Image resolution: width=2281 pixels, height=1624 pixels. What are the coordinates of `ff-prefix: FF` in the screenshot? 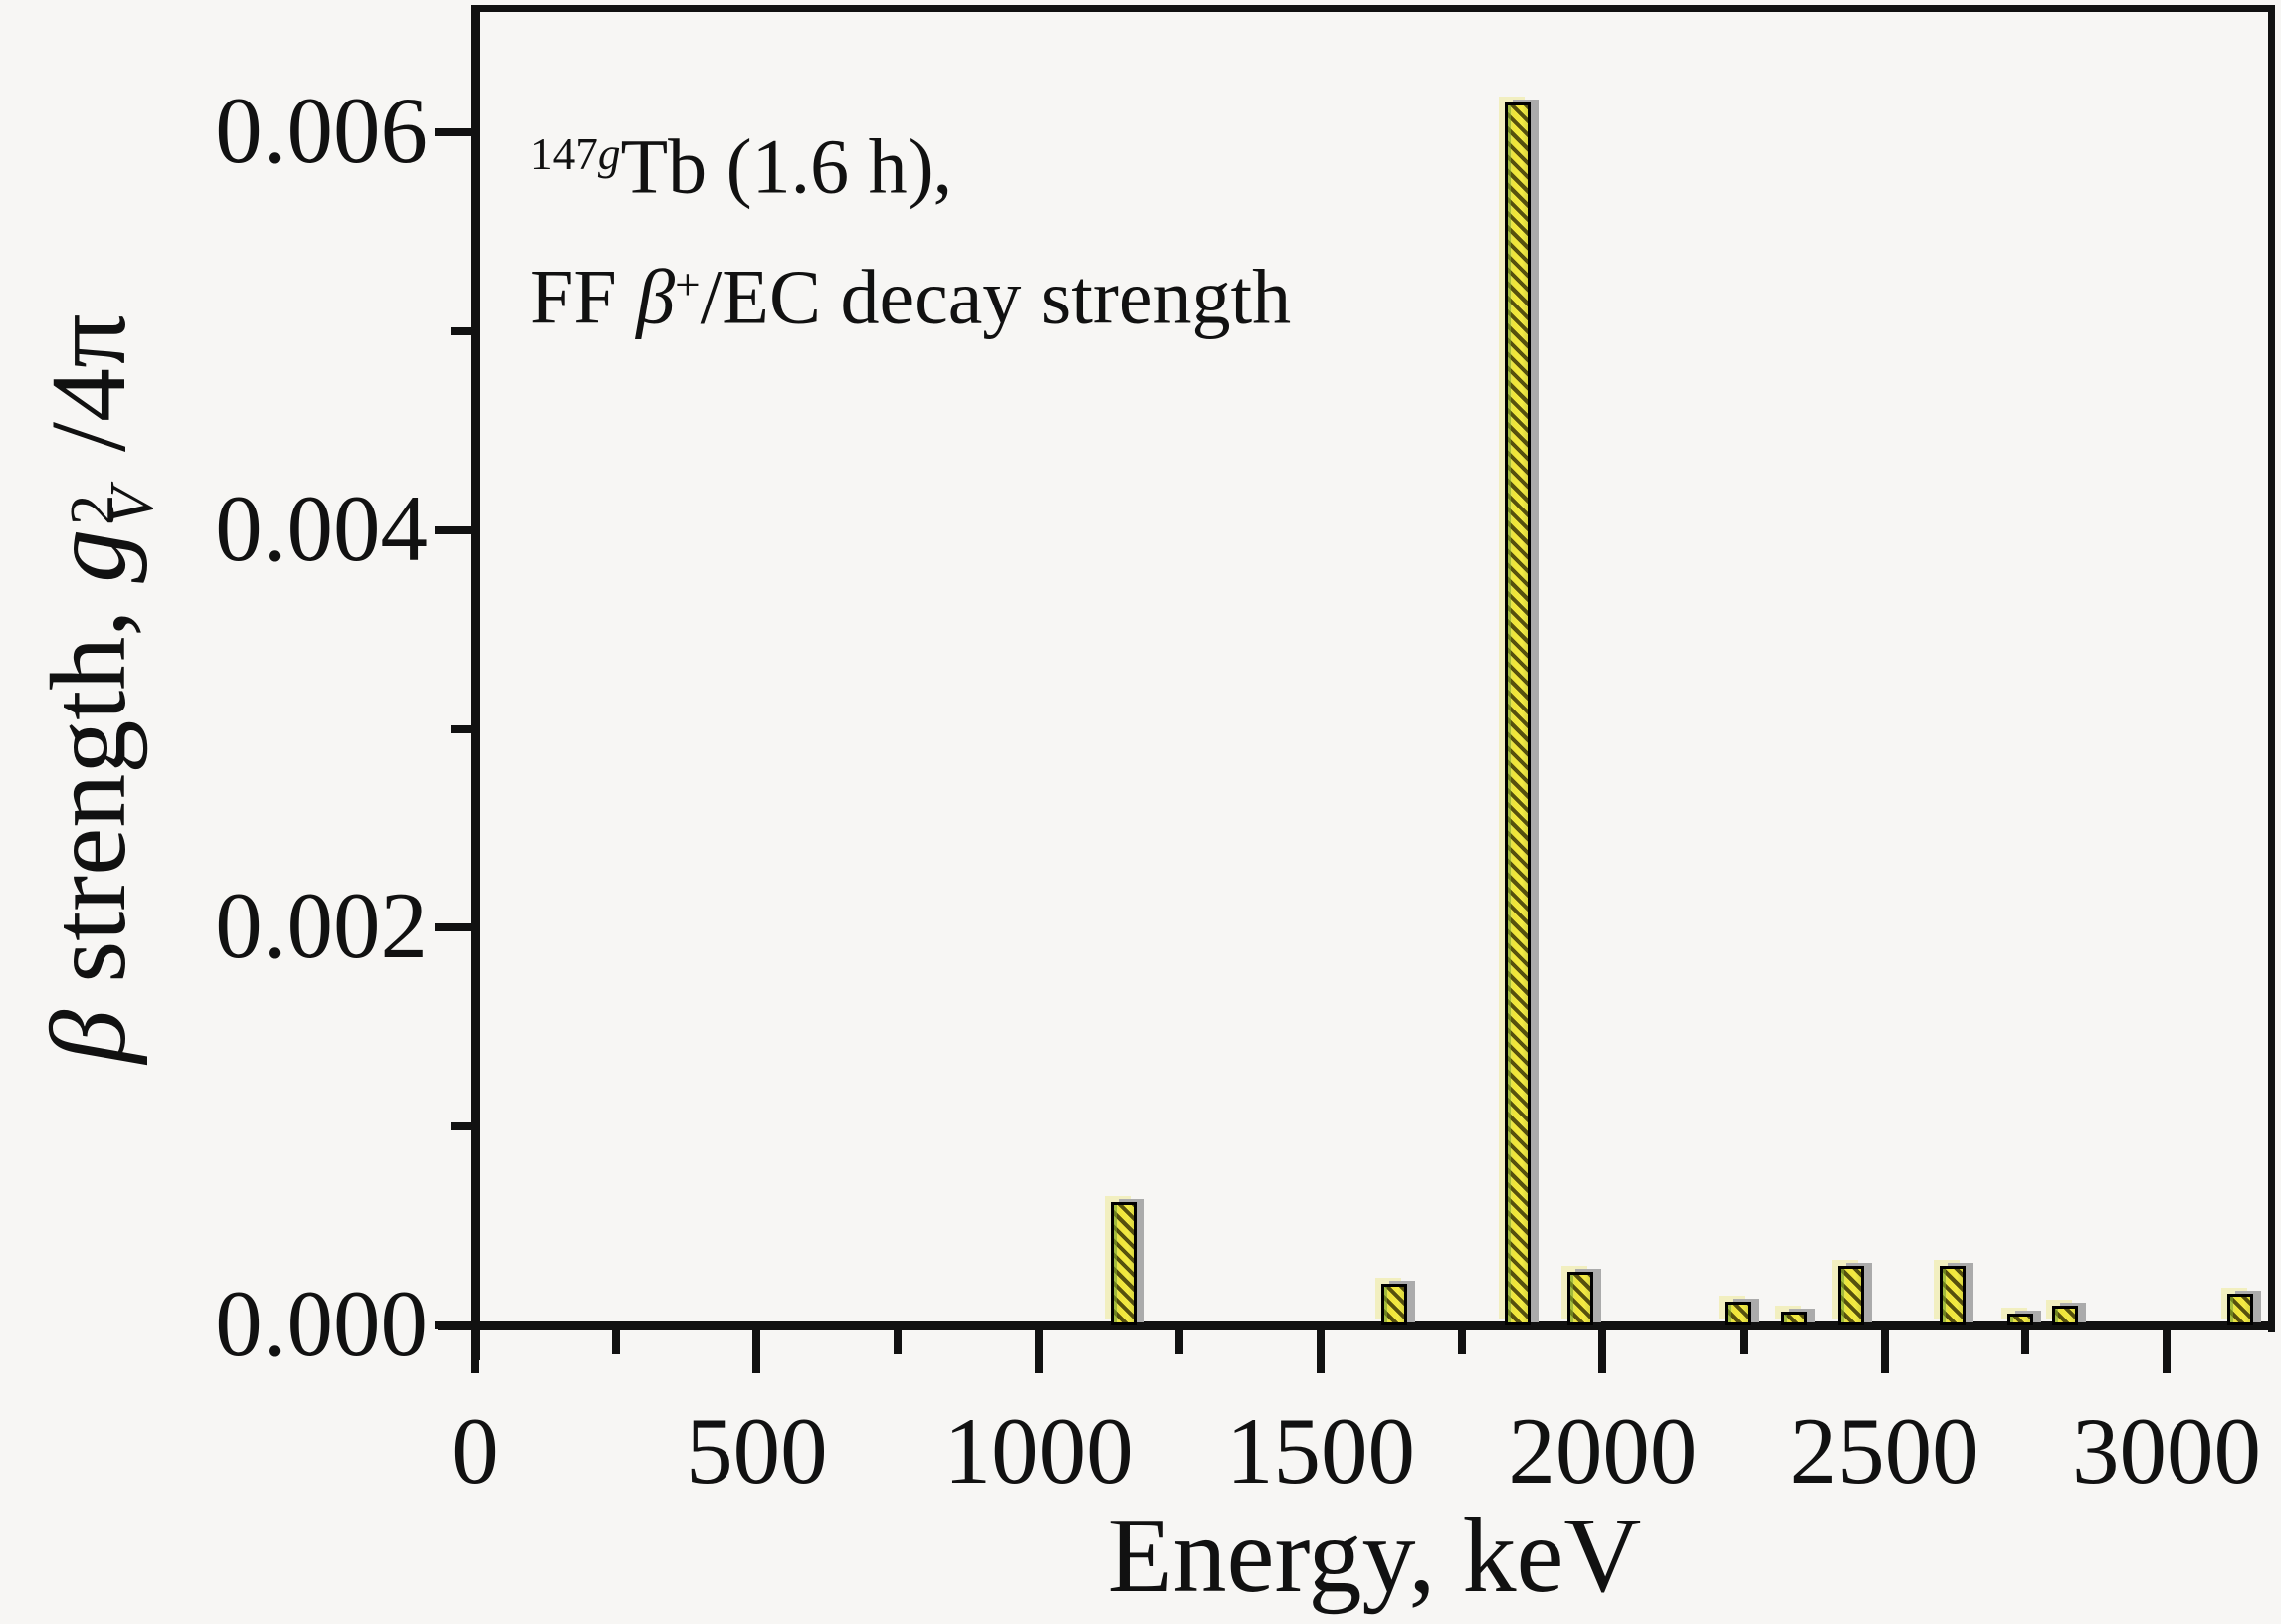 It's located at (583, 297).